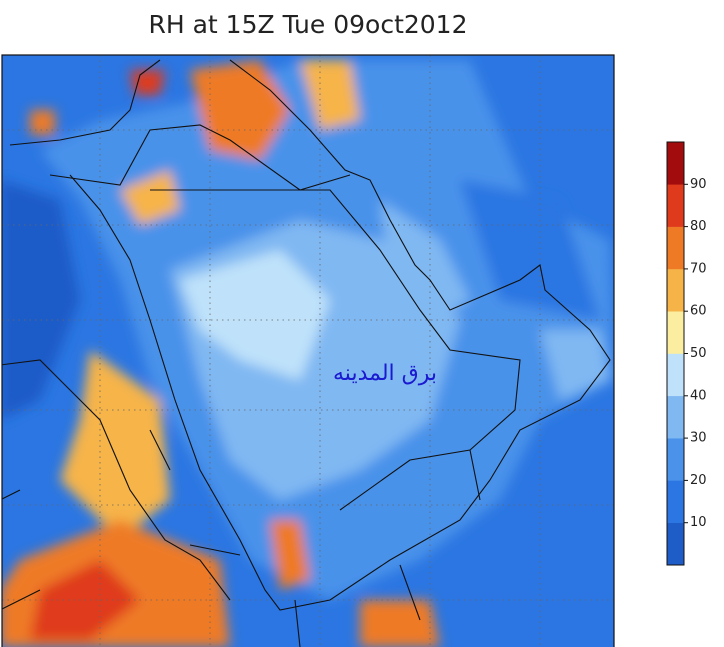 The width and height of the screenshot is (724, 647). What do you see at coordinates (698, 353) in the screenshot?
I see `colorbar-tick-label: 50` at bounding box center [698, 353].